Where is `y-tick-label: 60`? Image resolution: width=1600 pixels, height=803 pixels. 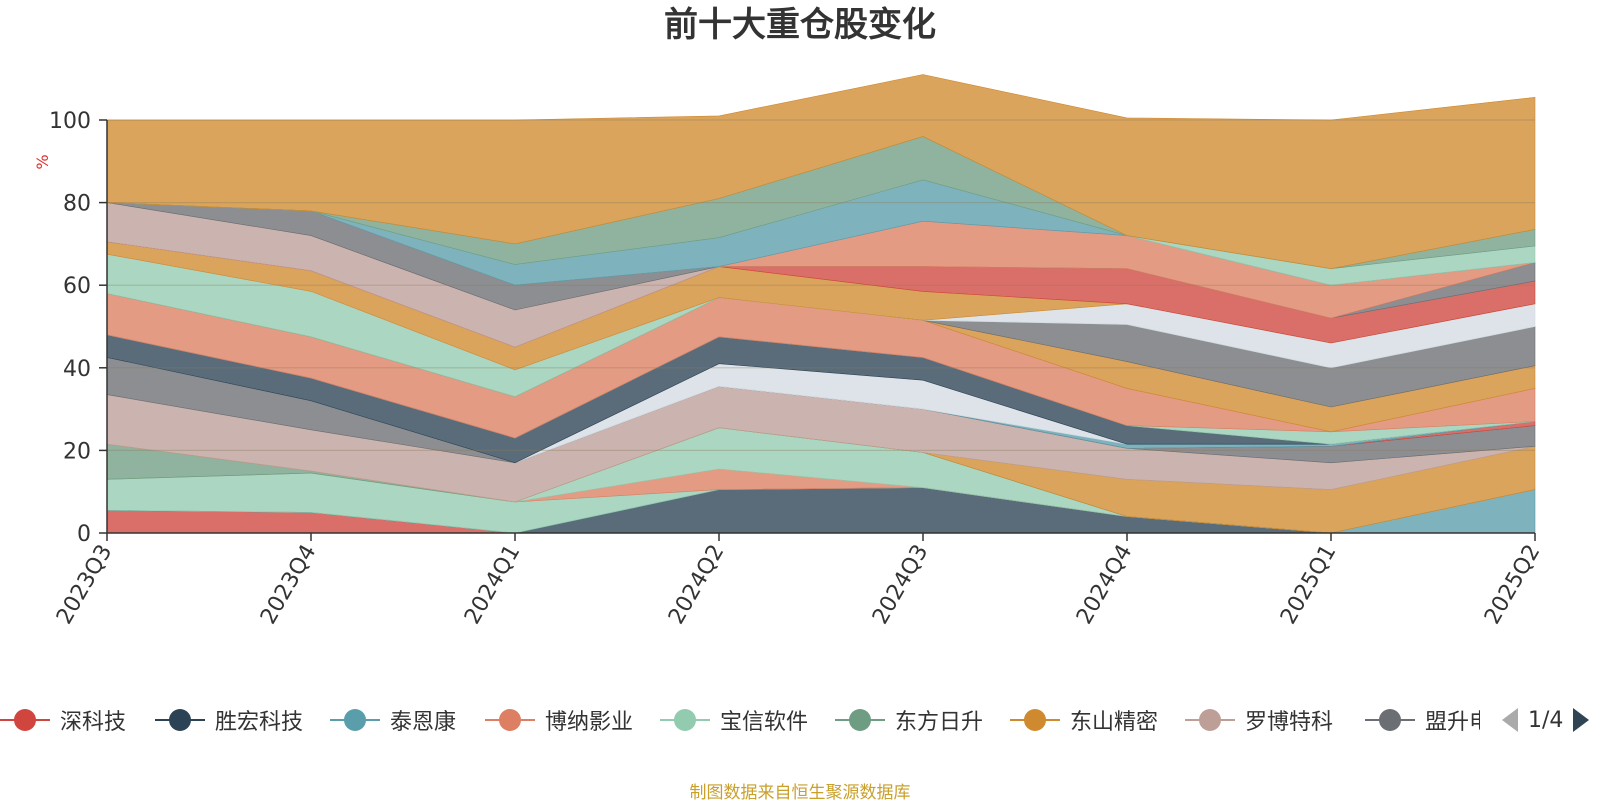 y-tick-label: 60 is located at coordinates (77, 286).